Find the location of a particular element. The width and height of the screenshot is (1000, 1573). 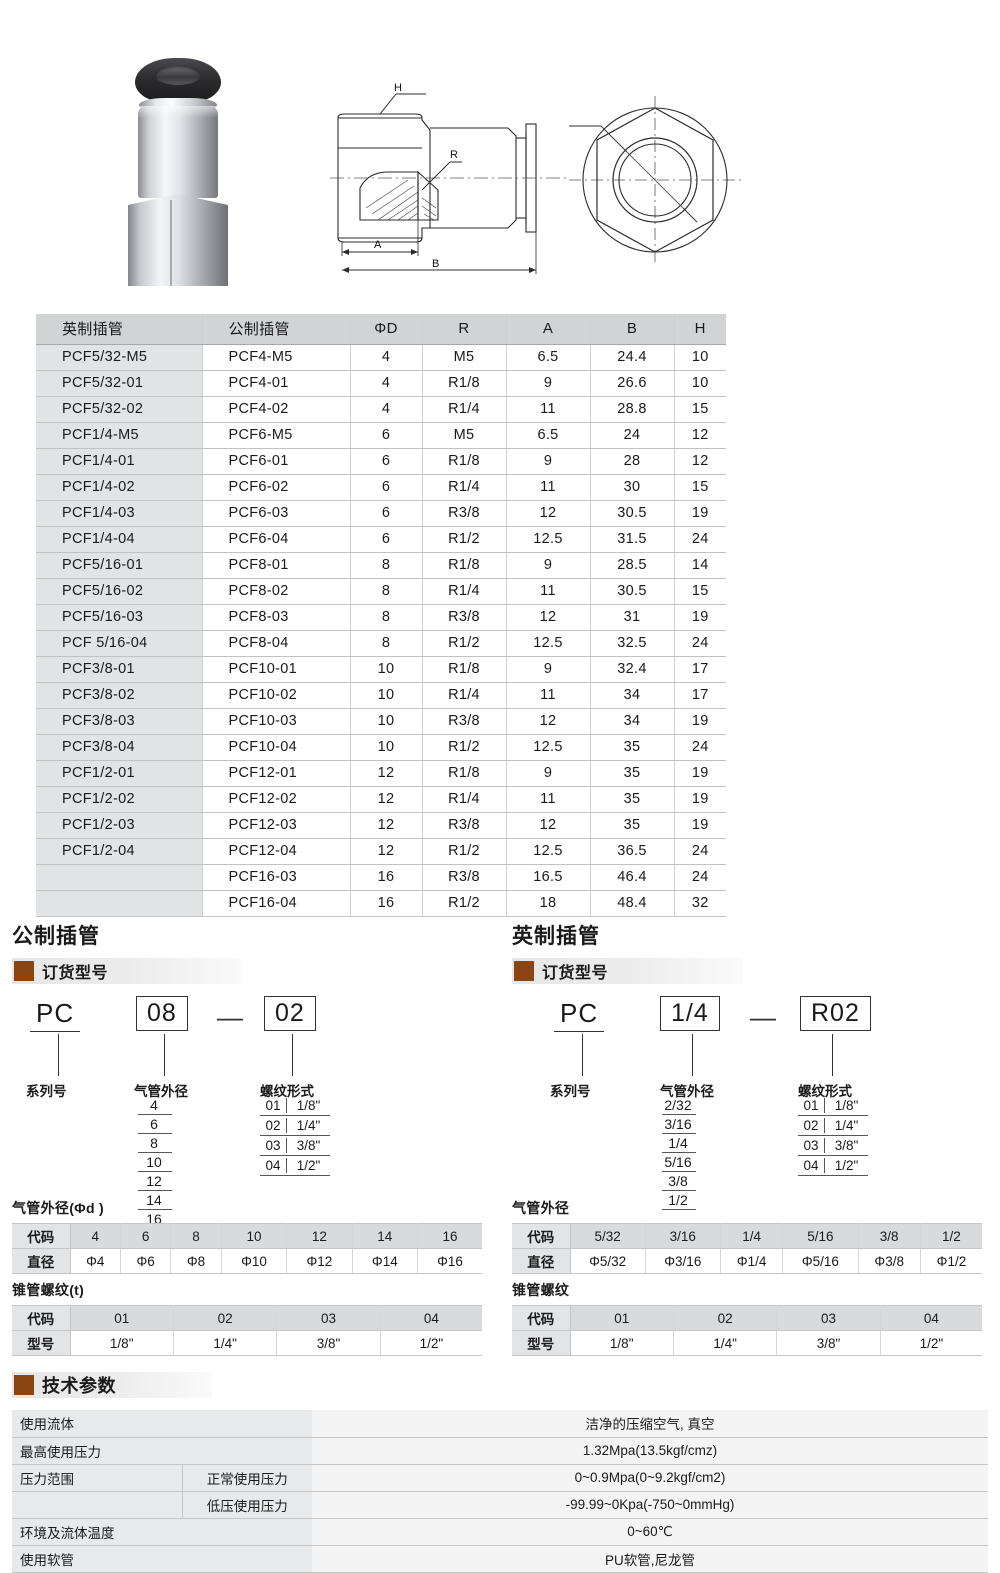

table-cell: R1/8 is located at coordinates (464, 773).